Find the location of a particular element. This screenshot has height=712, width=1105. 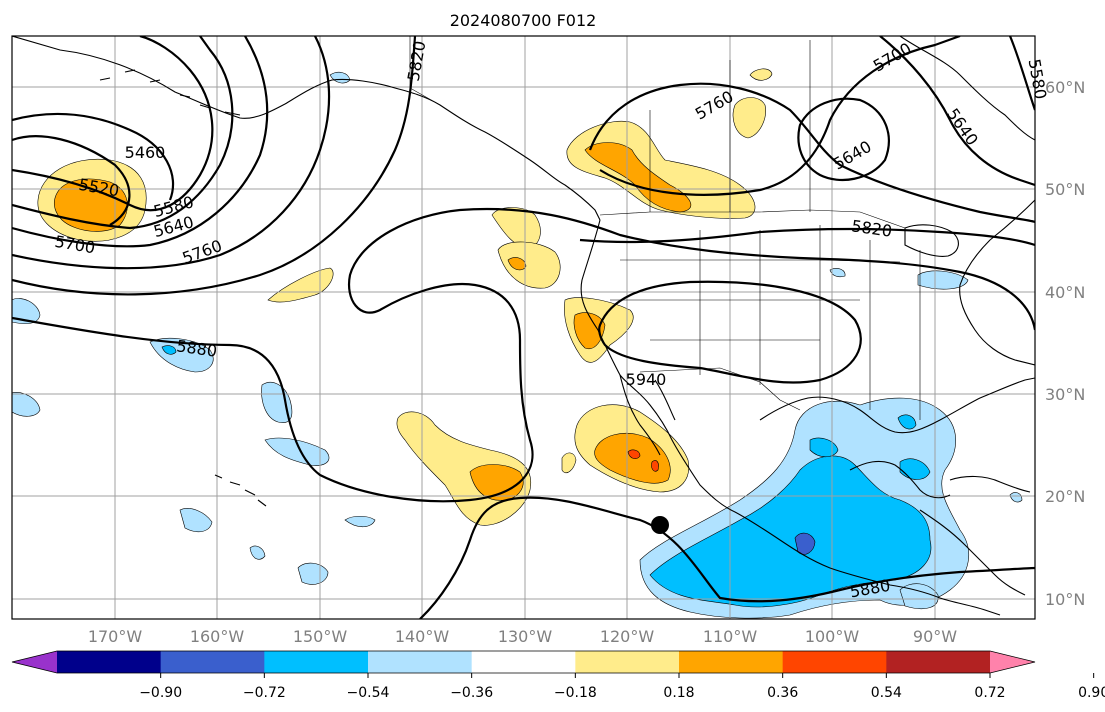

shade-california-inner is located at coordinates (589, 331).